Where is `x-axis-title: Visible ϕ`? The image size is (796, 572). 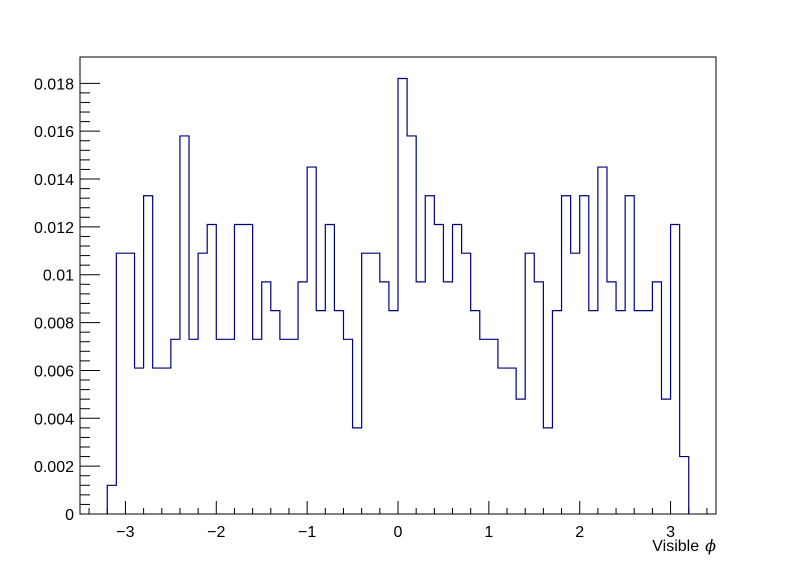 x-axis-title: Visible ϕ is located at coordinates (684, 545).